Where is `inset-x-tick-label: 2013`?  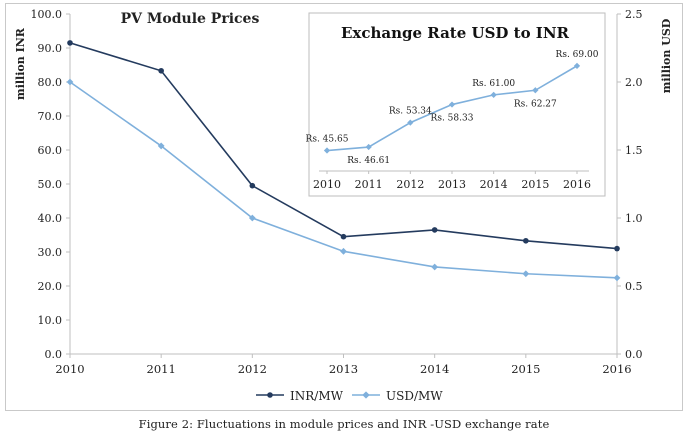 inset-x-tick-label: 2013 is located at coordinates (452, 184).